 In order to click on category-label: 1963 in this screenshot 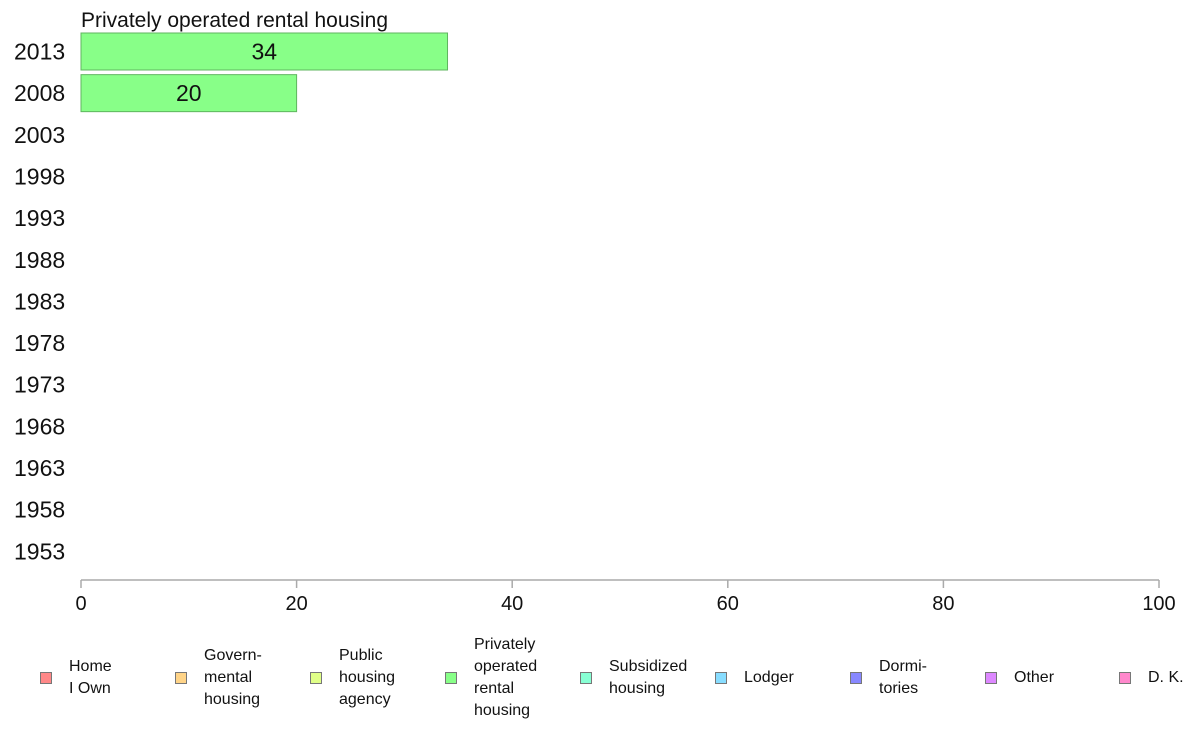, I will do `click(39, 468)`.